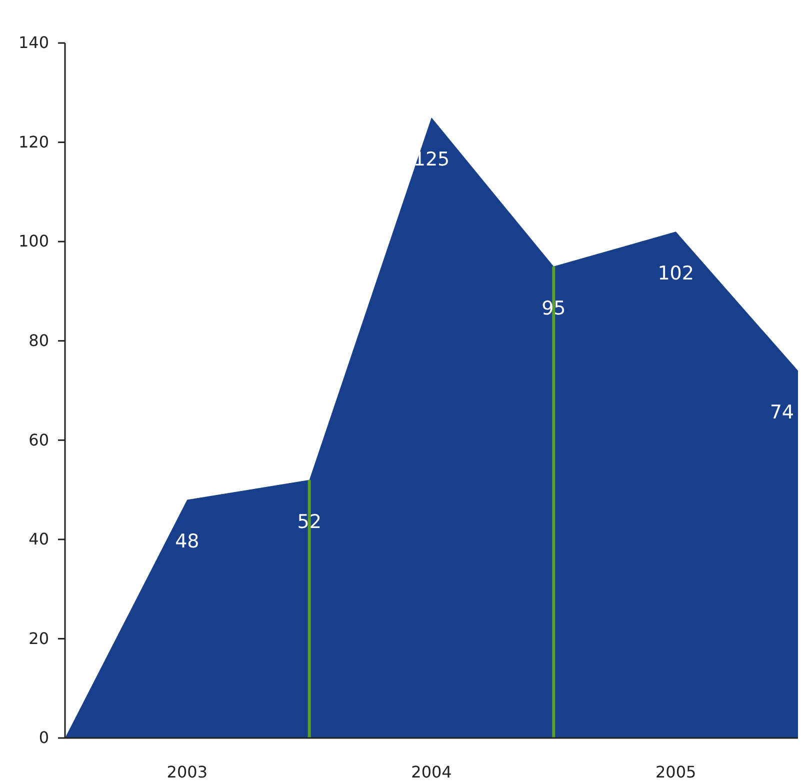 This screenshot has height=781, width=802. What do you see at coordinates (33, 142) in the screenshot?
I see `y-tick-label: 120` at bounding box center [33, 142].